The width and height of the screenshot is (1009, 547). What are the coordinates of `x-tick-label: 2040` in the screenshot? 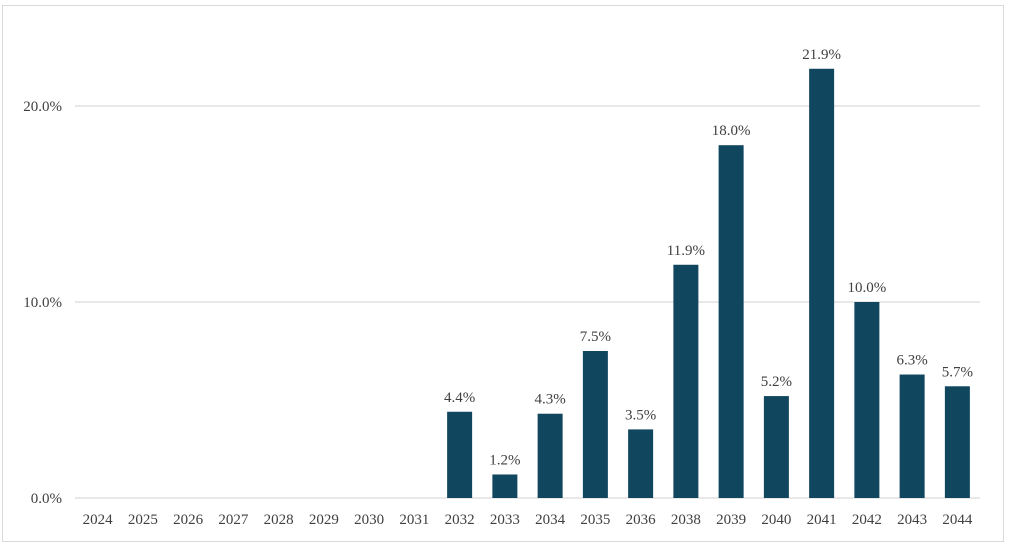 It's located at (776, 520).